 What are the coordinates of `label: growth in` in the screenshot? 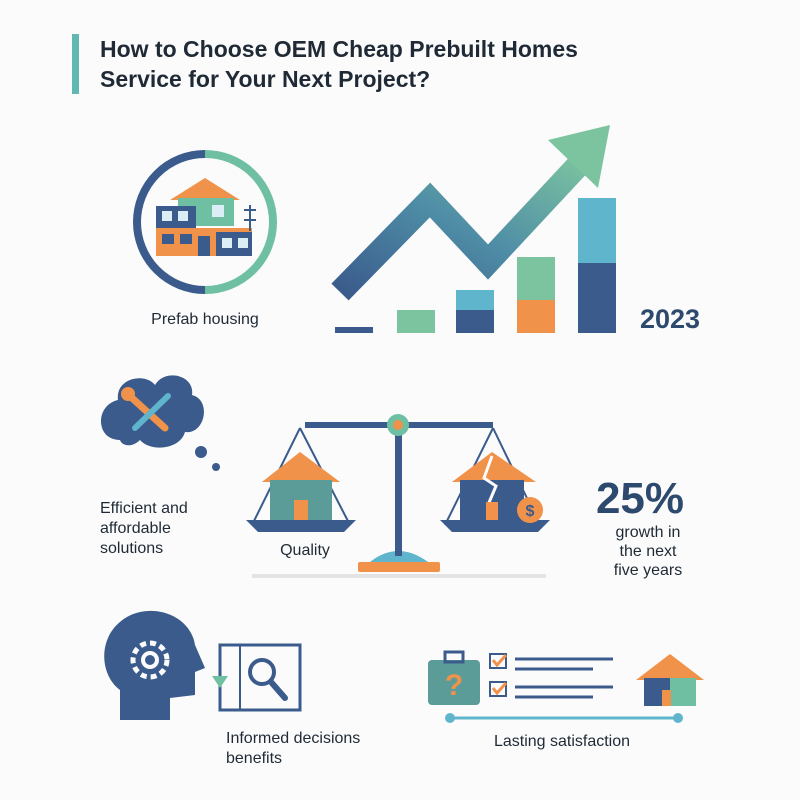 It's located at (648, 532).